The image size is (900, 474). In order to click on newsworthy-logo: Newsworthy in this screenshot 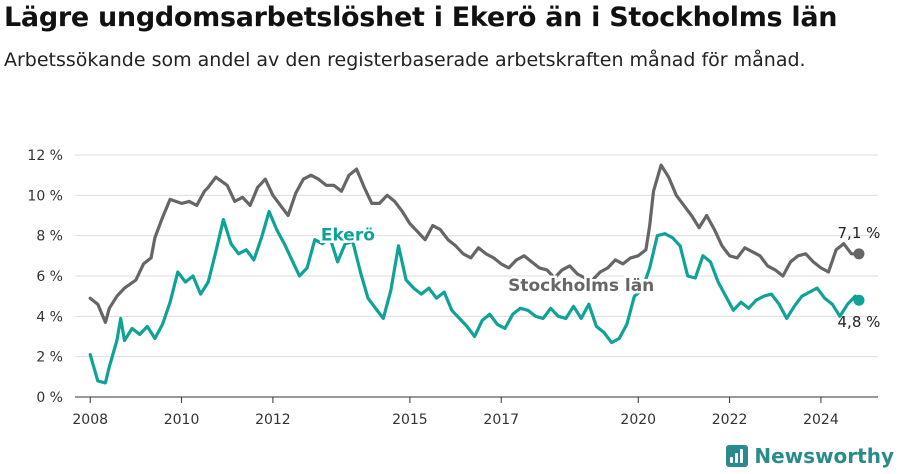, I will do `click(810, 456)`.